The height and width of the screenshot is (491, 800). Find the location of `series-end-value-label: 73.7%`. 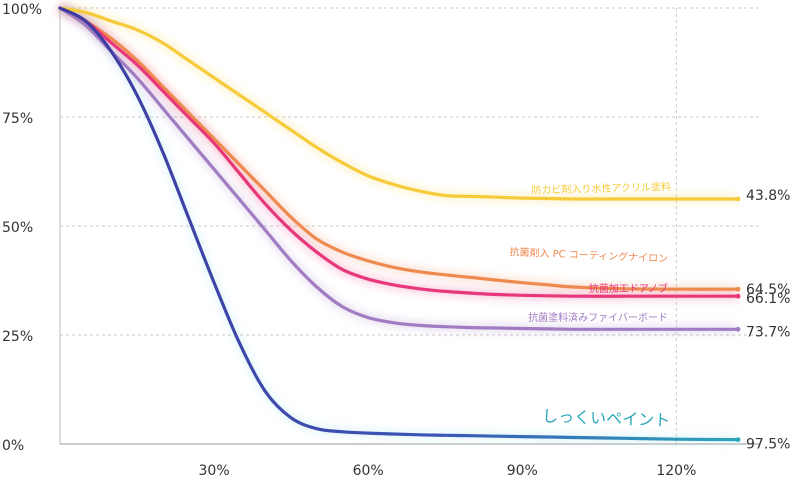

series-end-value-label: 73.7% is located at coordinates (768, 332).